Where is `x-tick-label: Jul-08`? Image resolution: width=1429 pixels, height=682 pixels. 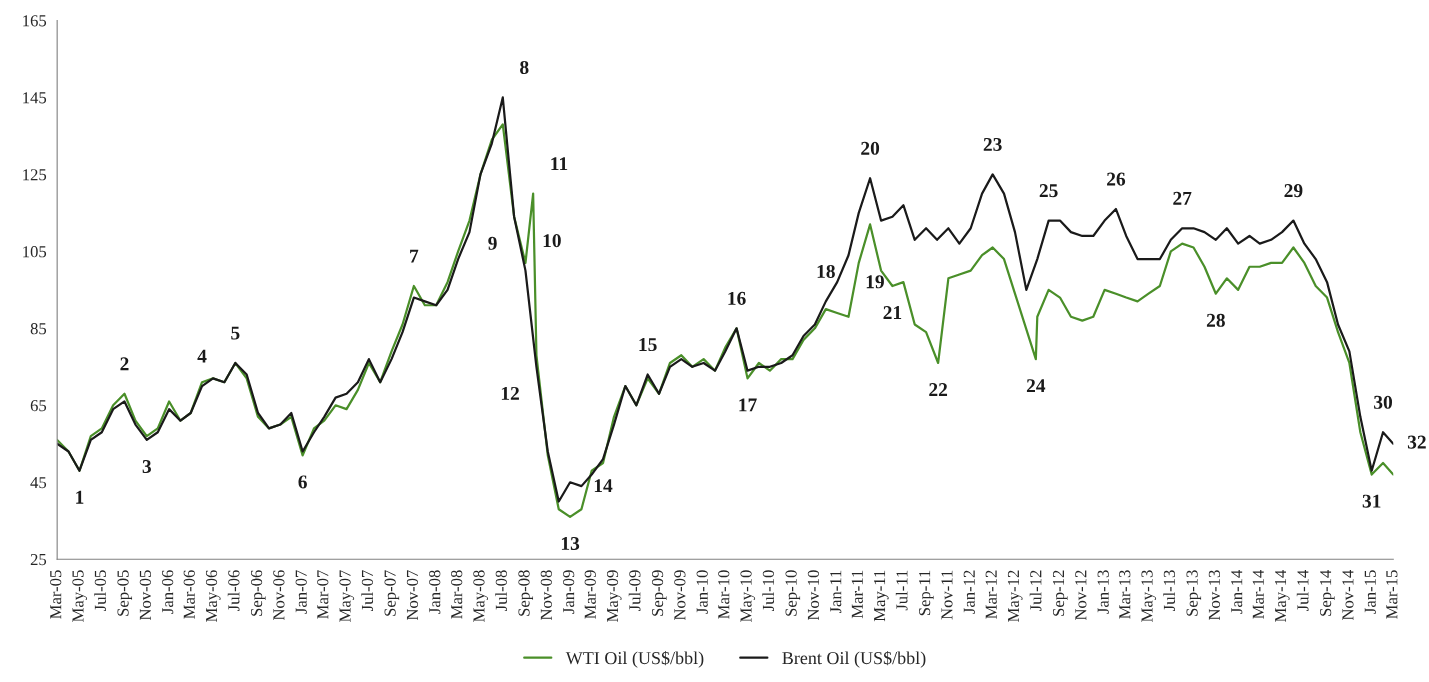 x-tick-label: Jul-08 is located at coordinates (501, 590).